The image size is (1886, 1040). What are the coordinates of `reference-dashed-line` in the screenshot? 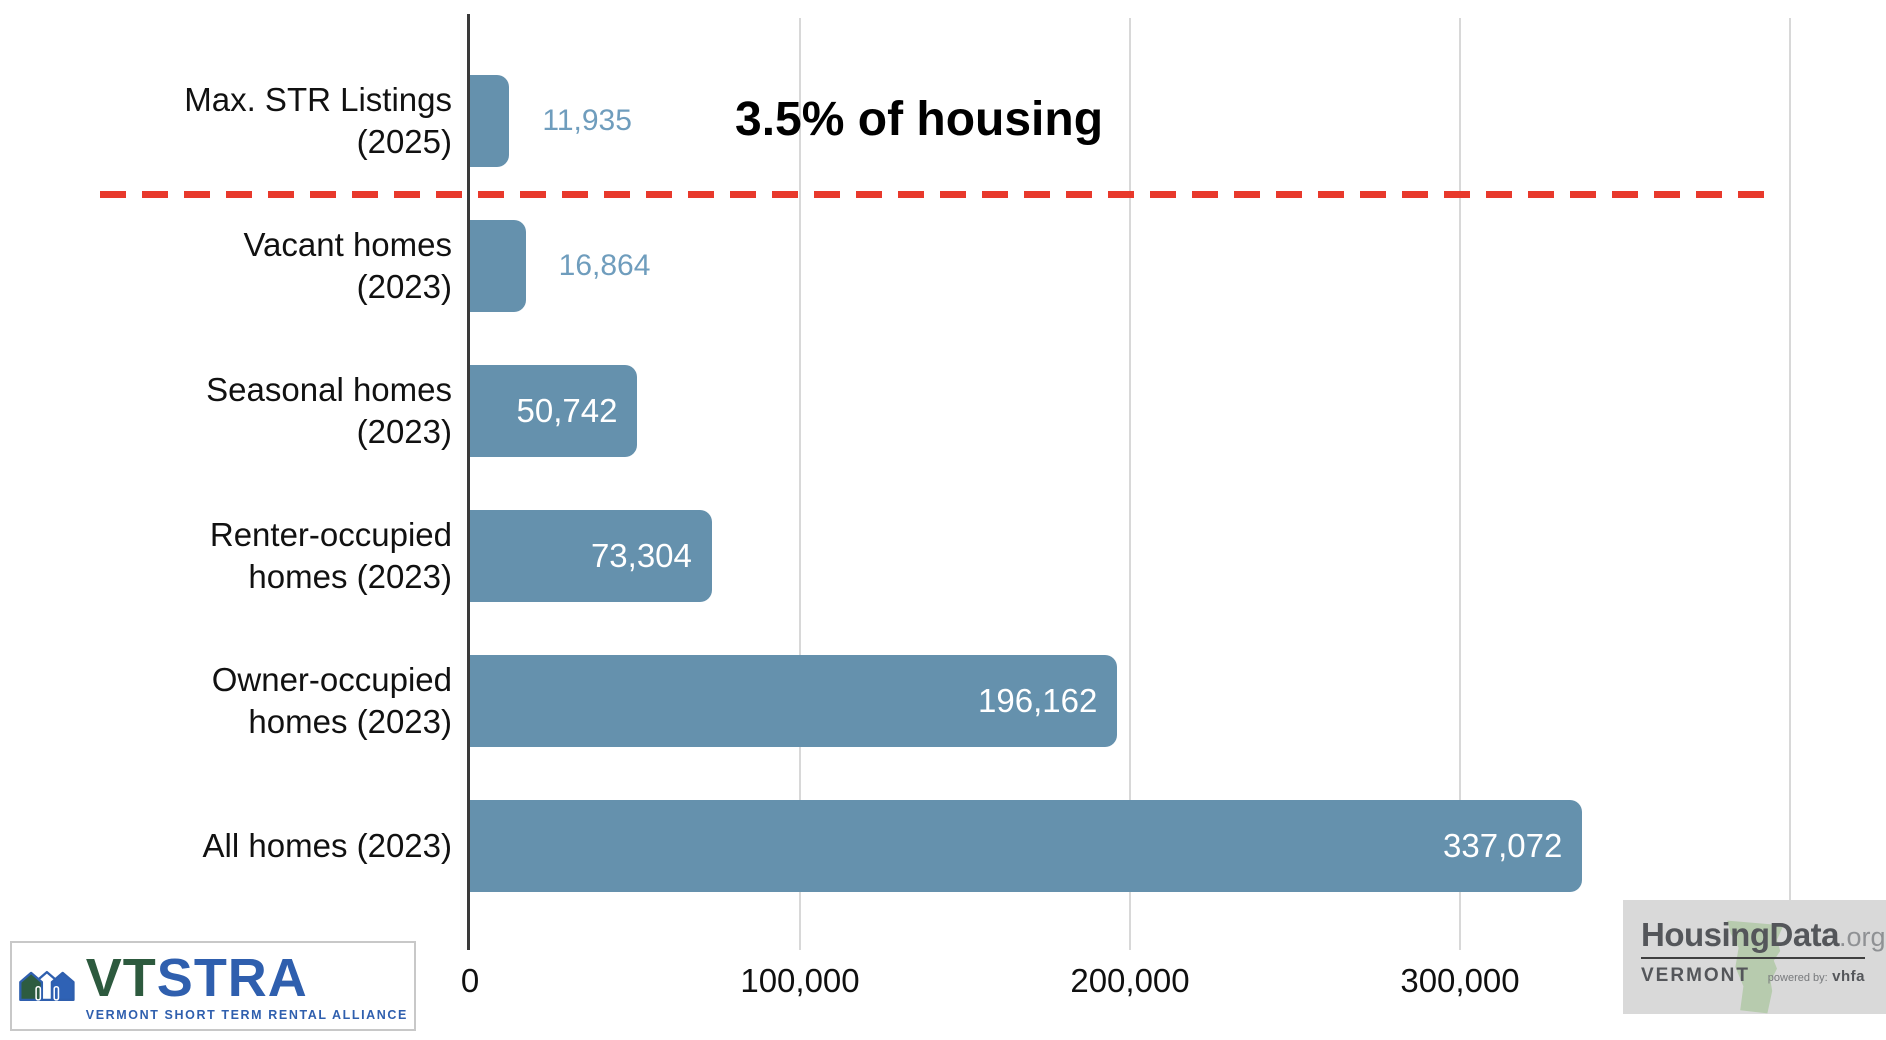 It's located at (940, 194).